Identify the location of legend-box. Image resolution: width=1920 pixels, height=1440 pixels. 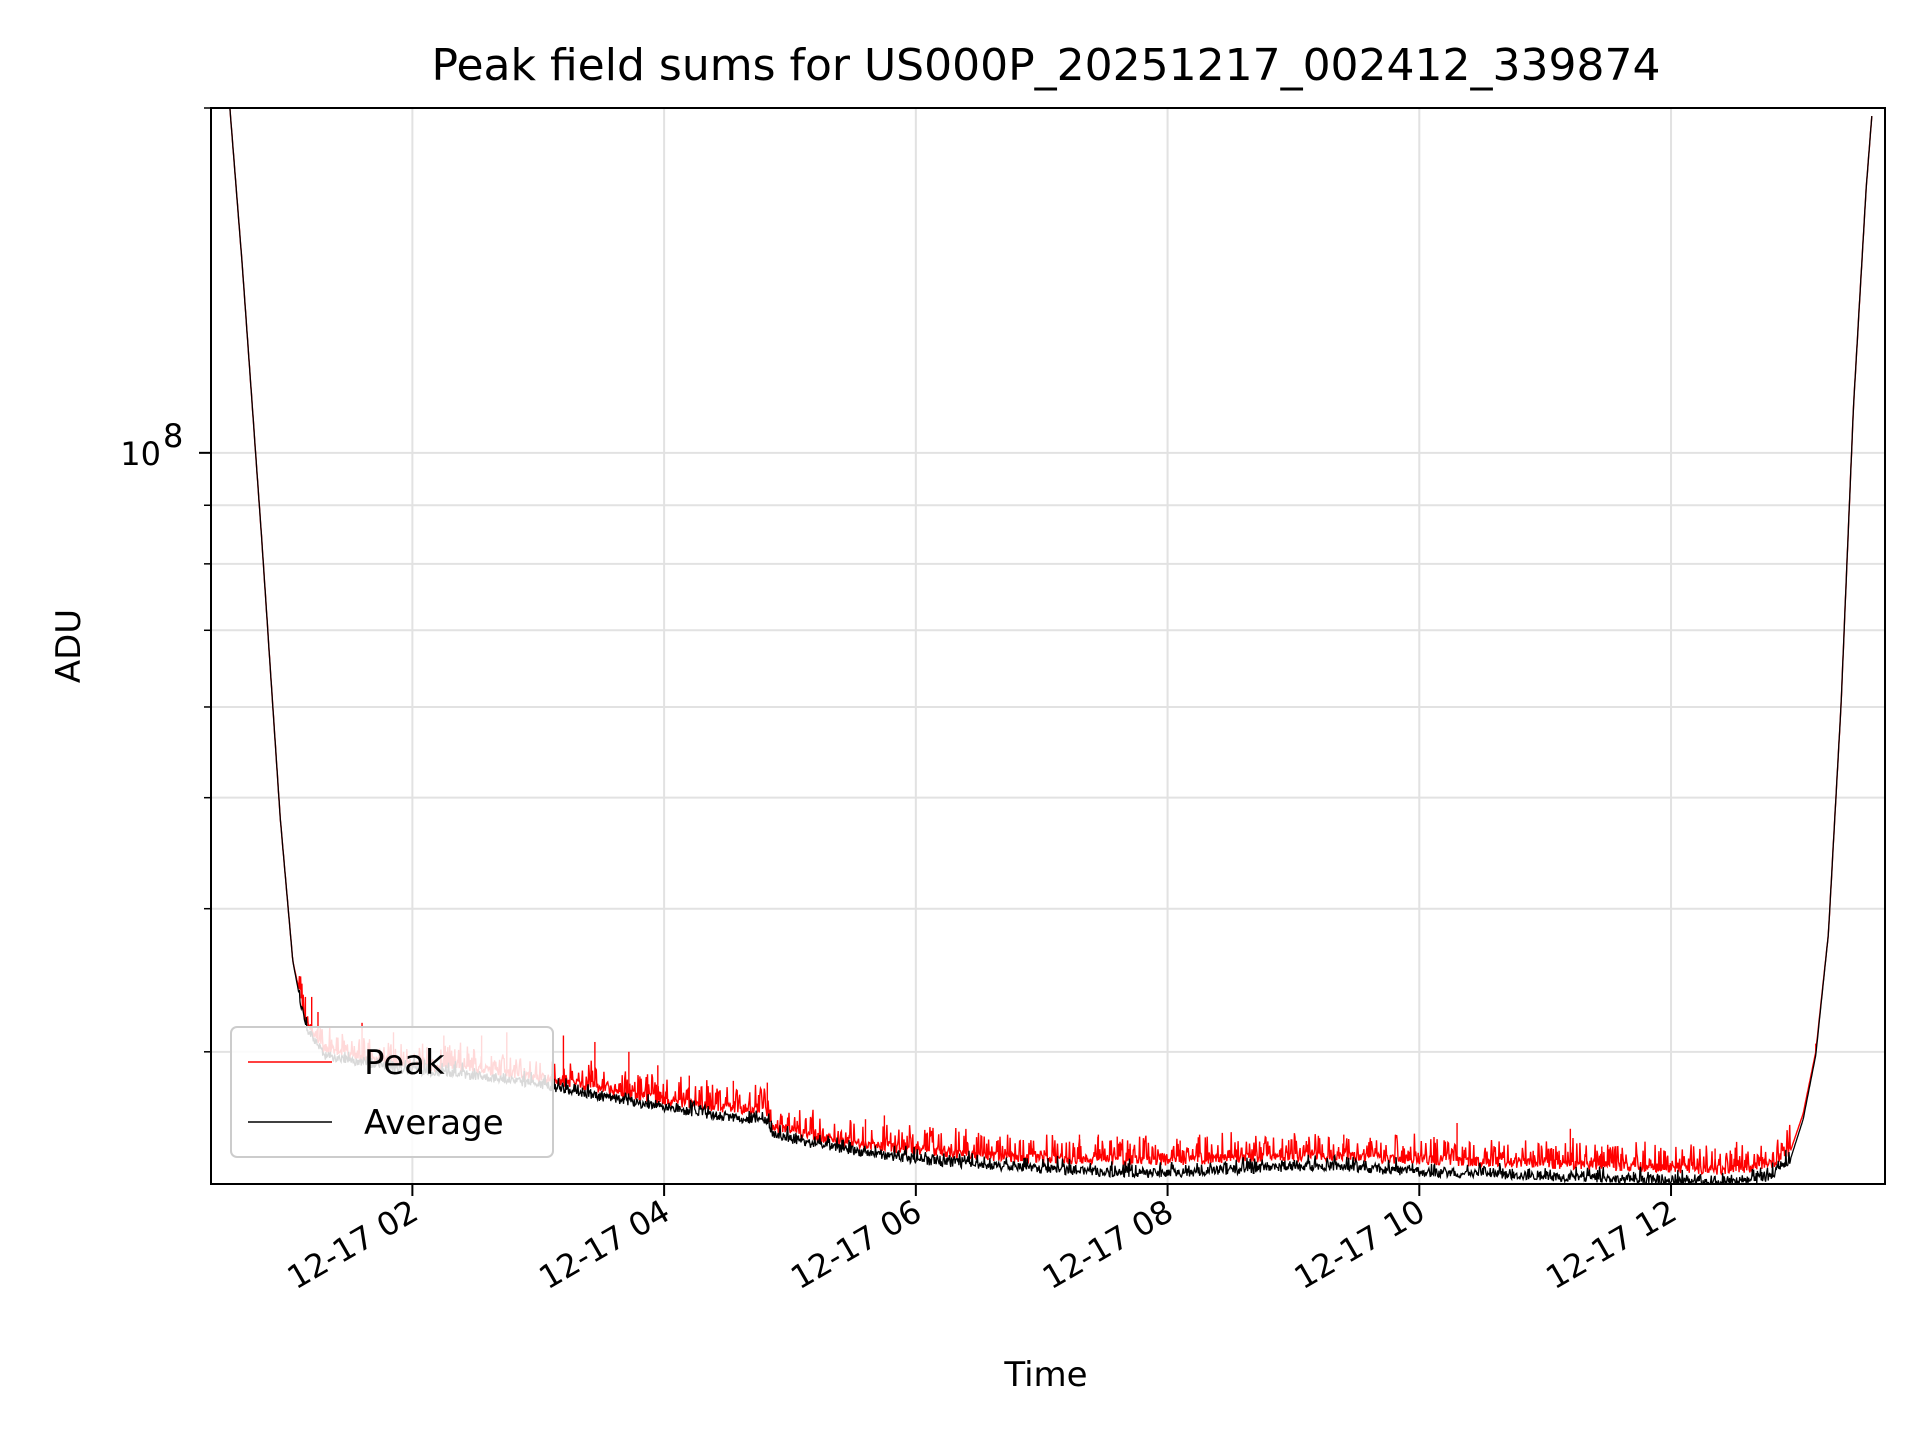
(392, 1092).